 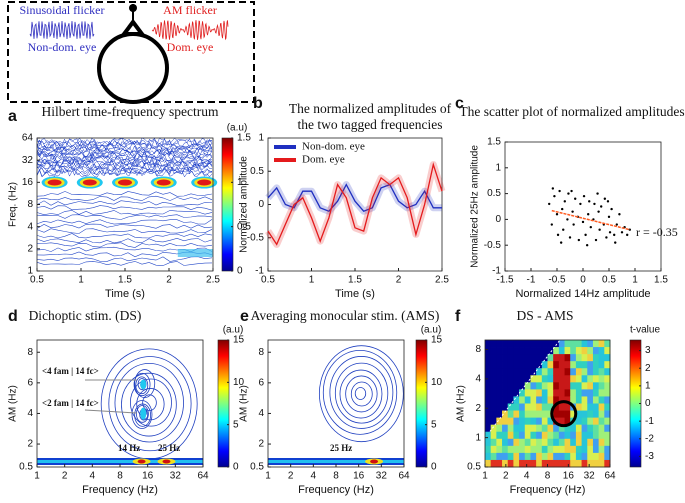 I want to click on colorbar-tick-label: -2, so click(x=649, y=438).